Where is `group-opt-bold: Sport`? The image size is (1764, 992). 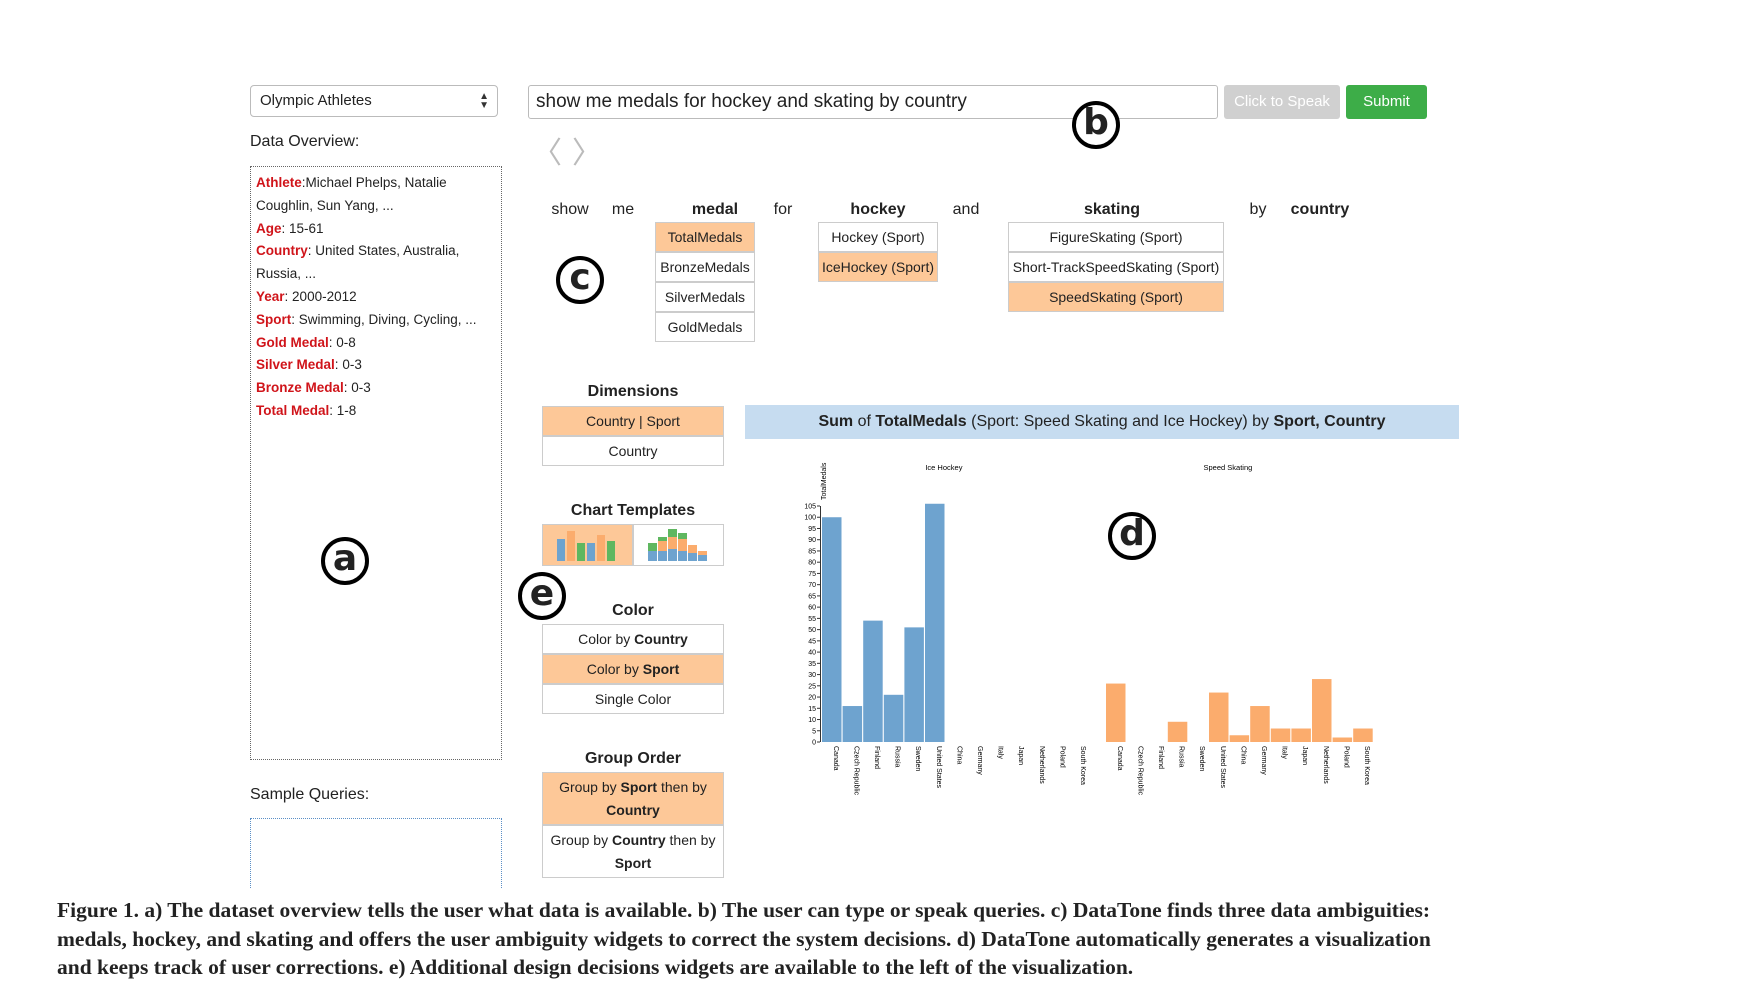 group-opt-bold: Sport is located at coordinates (639, 787).